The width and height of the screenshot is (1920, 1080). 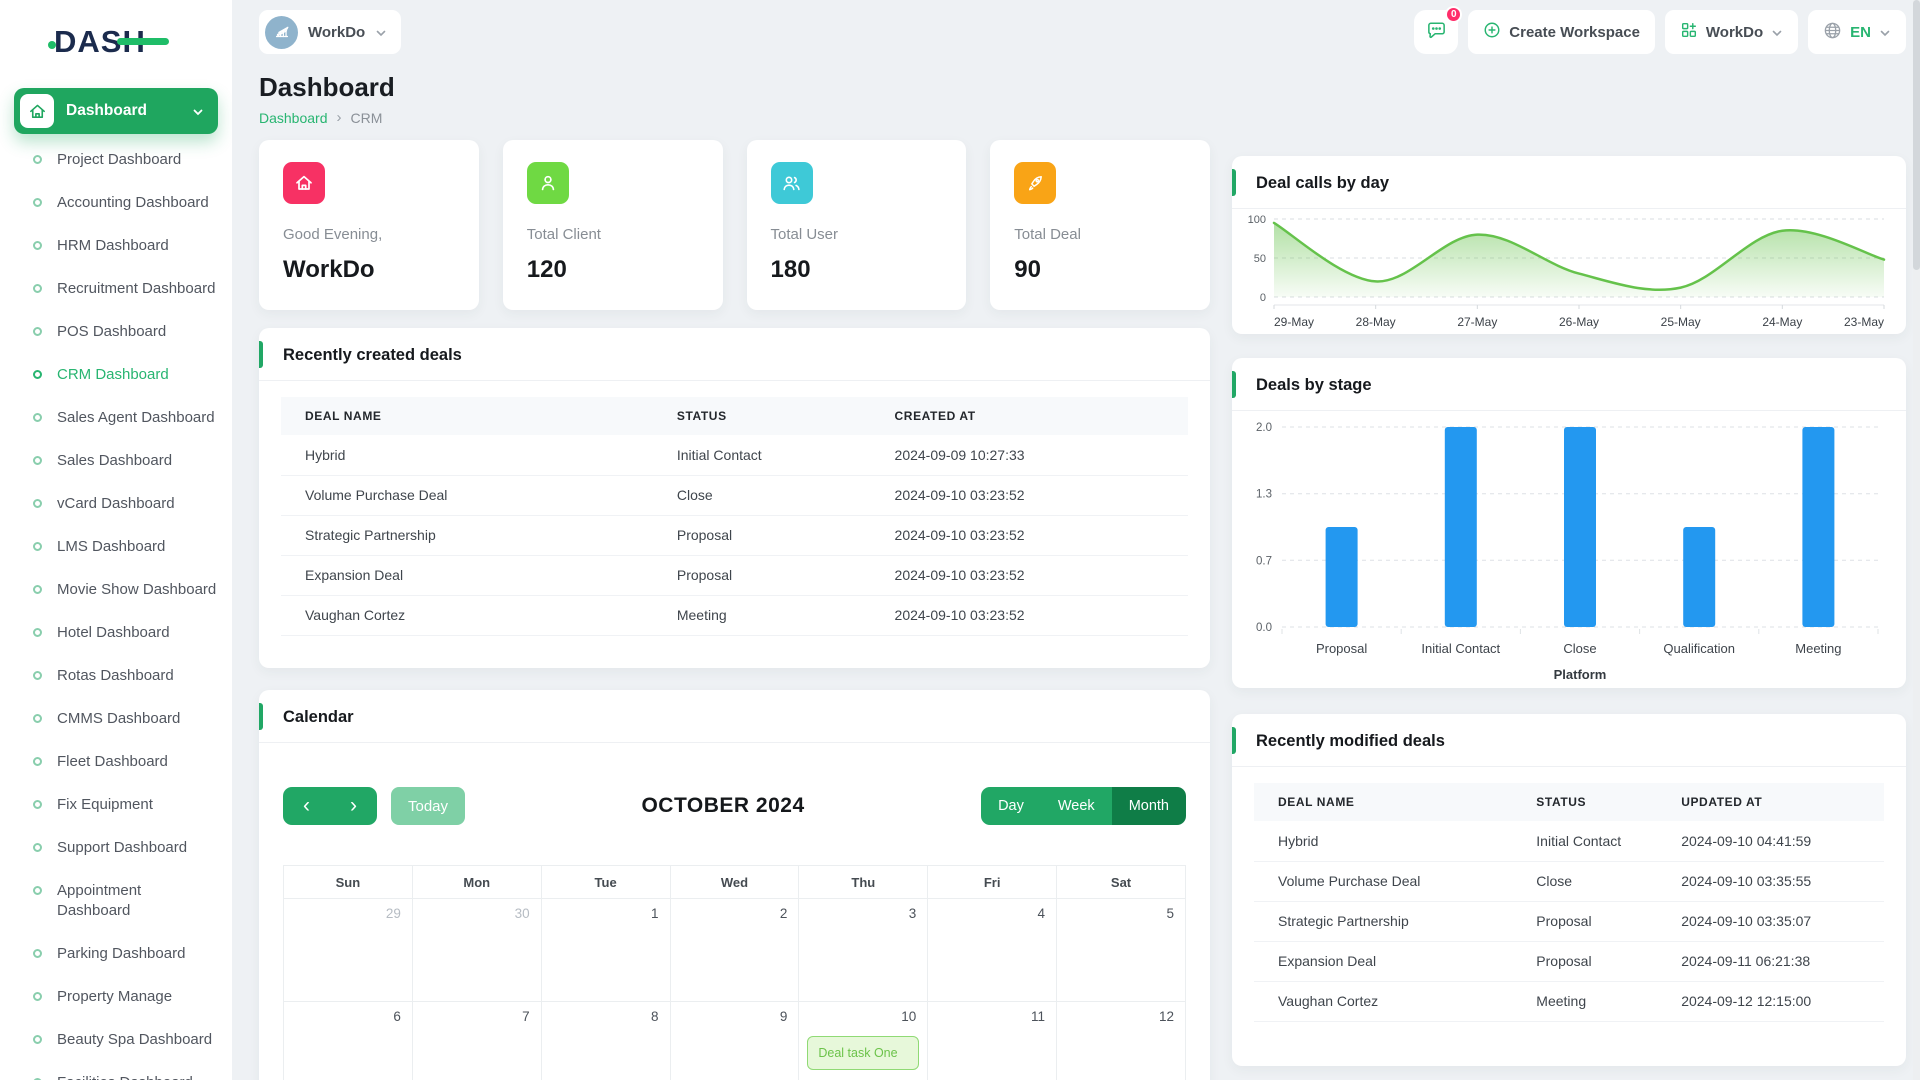 I want to click on sidebar-main-label: Dashboard, so click(x=106, y=110).